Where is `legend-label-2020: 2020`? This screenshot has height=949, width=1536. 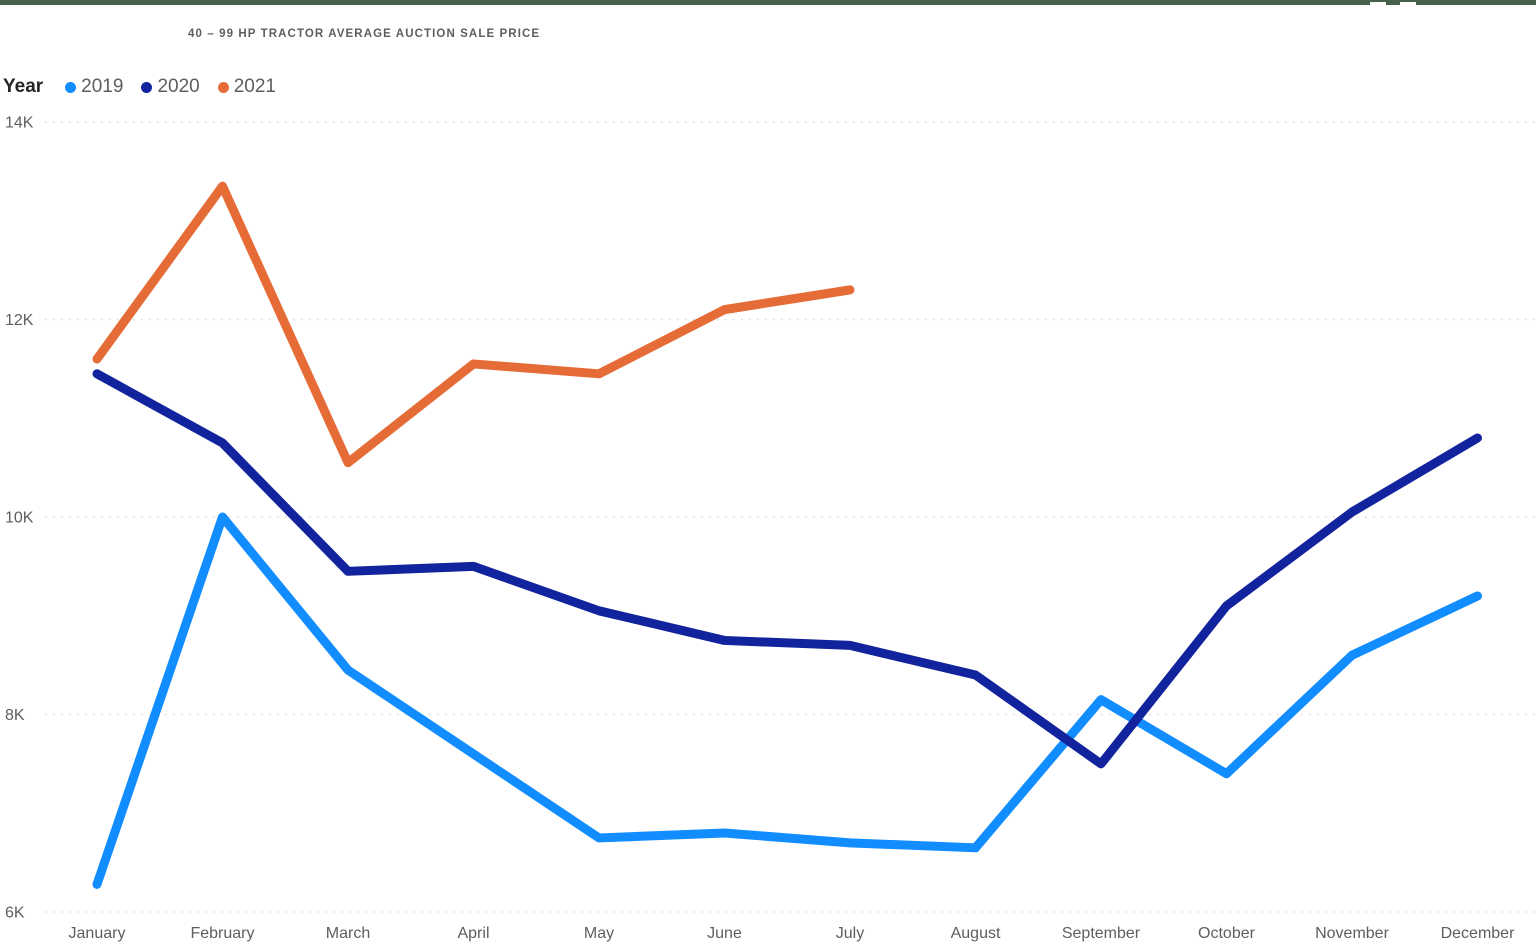
legend-label-2020: 2020 is located at coordinates (178, 86).